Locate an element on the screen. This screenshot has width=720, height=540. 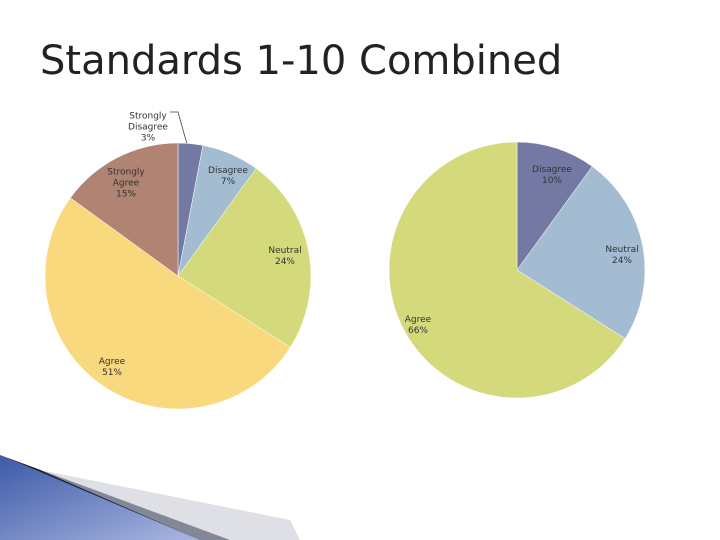
slice-label: Disagree 7% is located at coordinates (228, 177).